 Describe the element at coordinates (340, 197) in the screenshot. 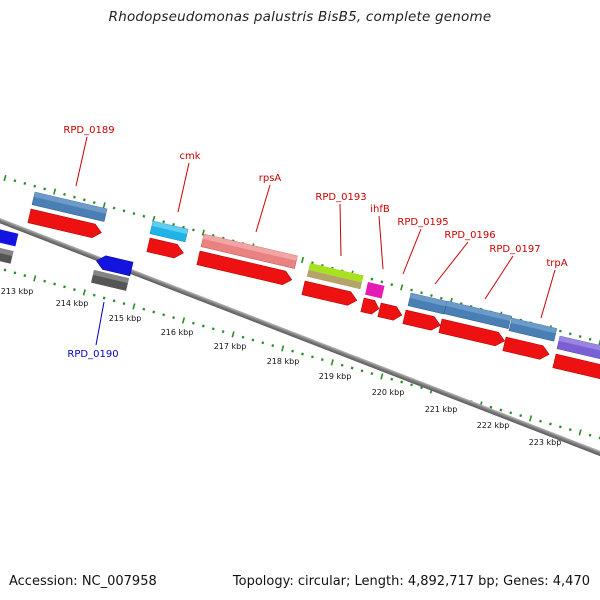

I see `gene-label: RPD_0193` at that location.